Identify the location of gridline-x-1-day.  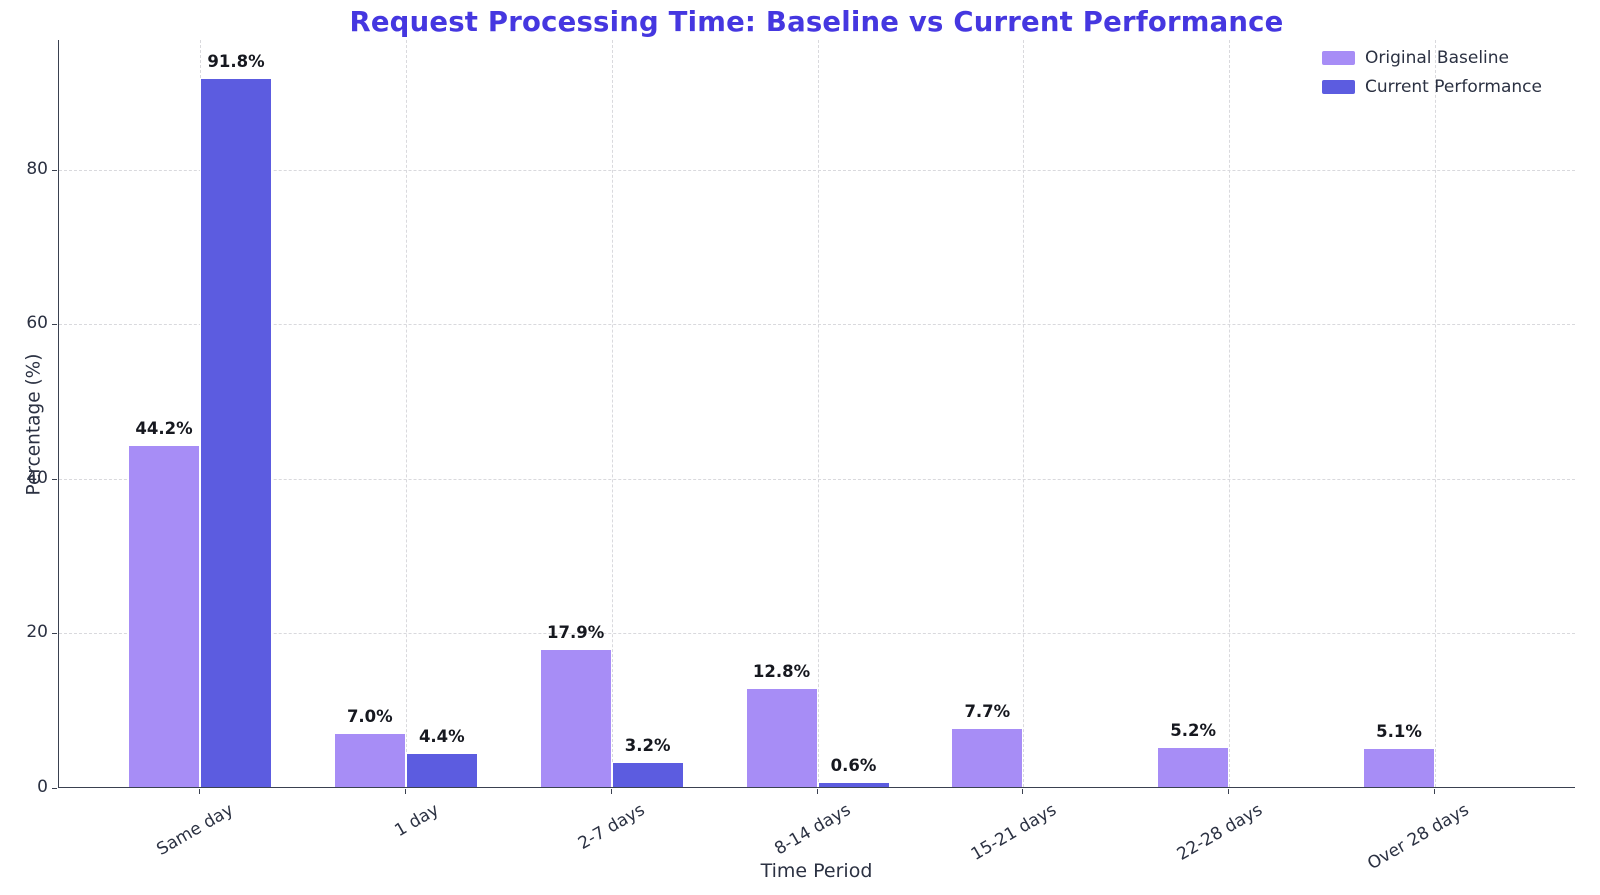
(406, 413).